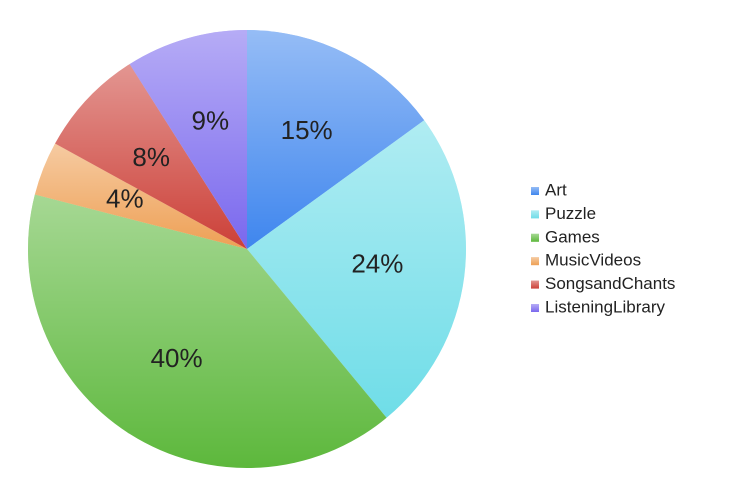 The image size is (744, 489). Describe the element at coordinates (211, 121) in the screenshot. I see `value-label: 9%` at that location.